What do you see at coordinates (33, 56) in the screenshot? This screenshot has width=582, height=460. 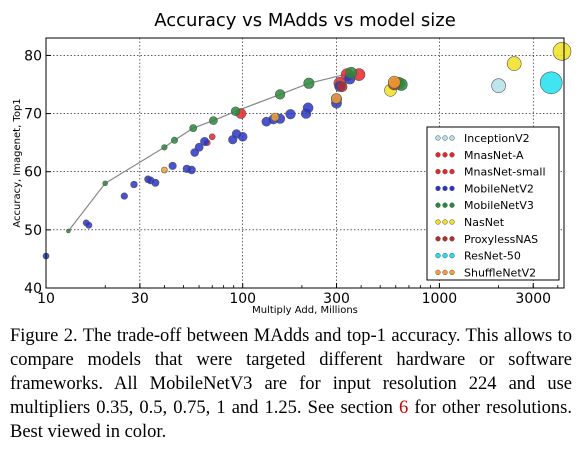 I see `y-tick-label: 80` at bounding box center [33, 56].